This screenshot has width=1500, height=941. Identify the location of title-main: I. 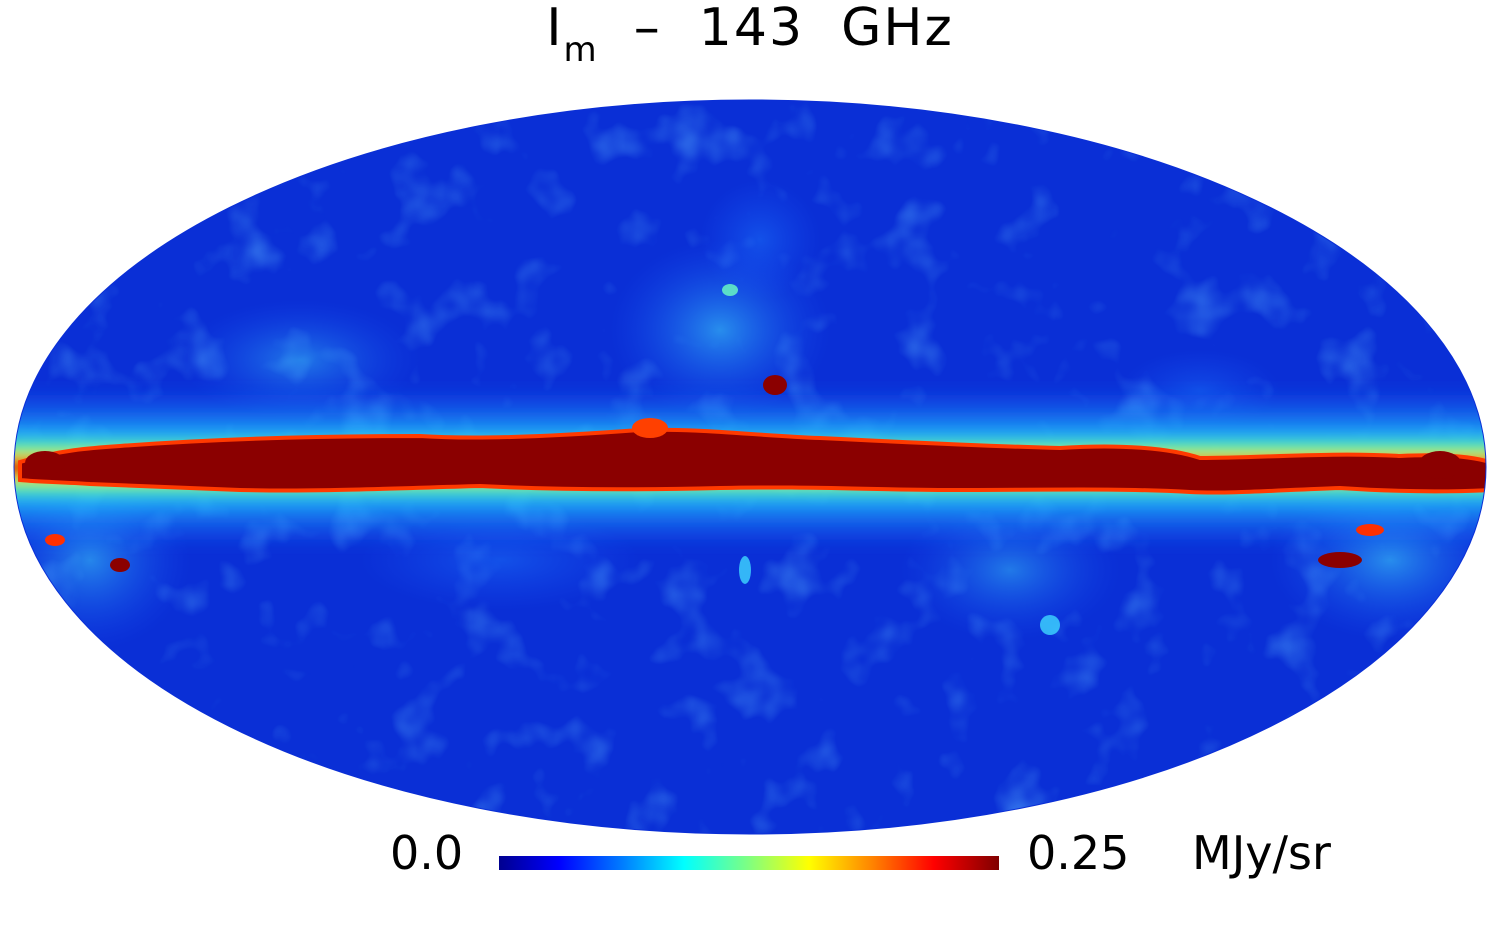
(555, 29).